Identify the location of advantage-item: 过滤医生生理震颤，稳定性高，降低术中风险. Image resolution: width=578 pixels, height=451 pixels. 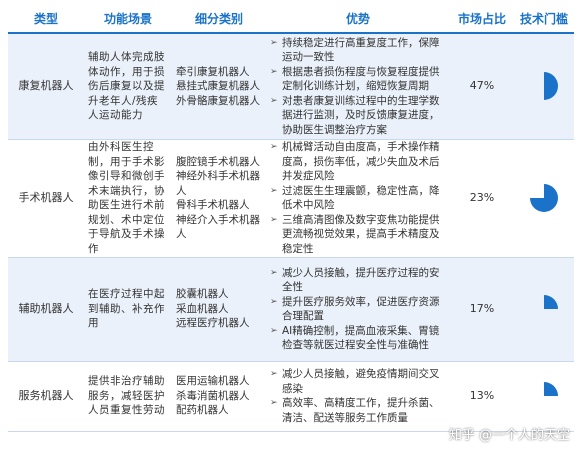
(358, 198).